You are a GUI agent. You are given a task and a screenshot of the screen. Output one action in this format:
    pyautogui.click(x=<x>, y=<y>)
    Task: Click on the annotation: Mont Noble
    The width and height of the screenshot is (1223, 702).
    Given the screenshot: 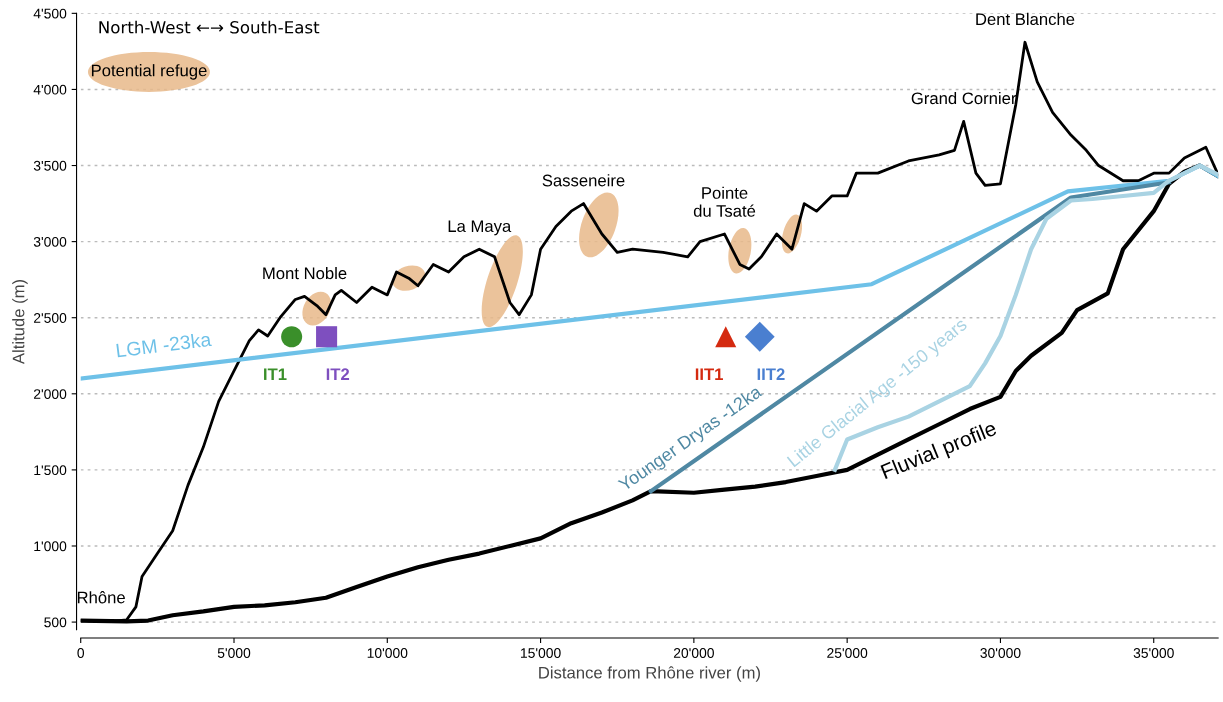 What is the action you would take?
    pyautogui.click(x=305, y=273)
    